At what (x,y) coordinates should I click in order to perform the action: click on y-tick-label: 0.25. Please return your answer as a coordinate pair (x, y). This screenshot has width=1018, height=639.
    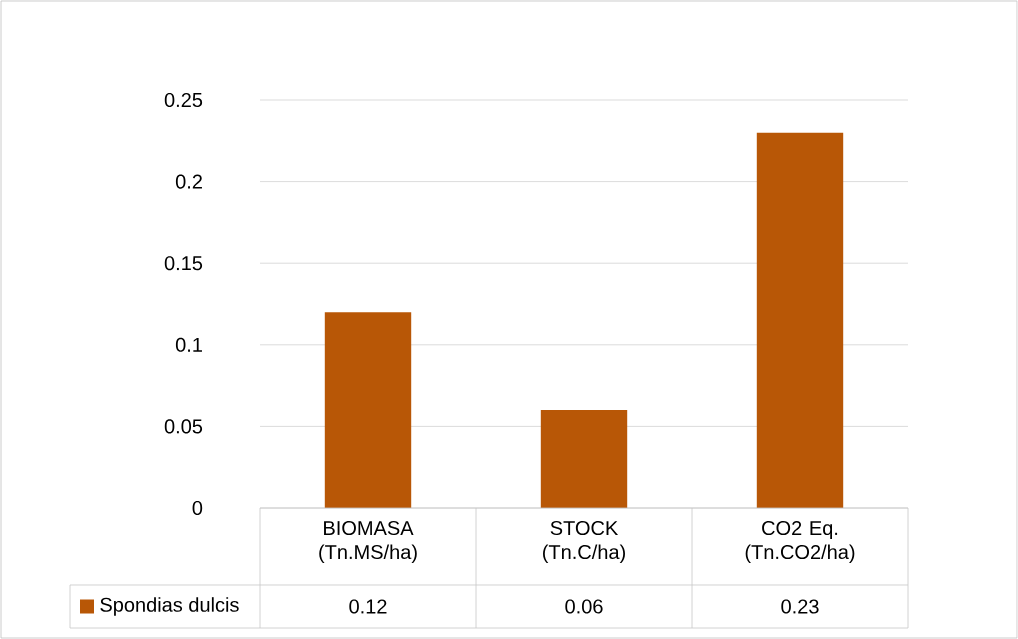
    Looking at the image, I should click on (183, 100).